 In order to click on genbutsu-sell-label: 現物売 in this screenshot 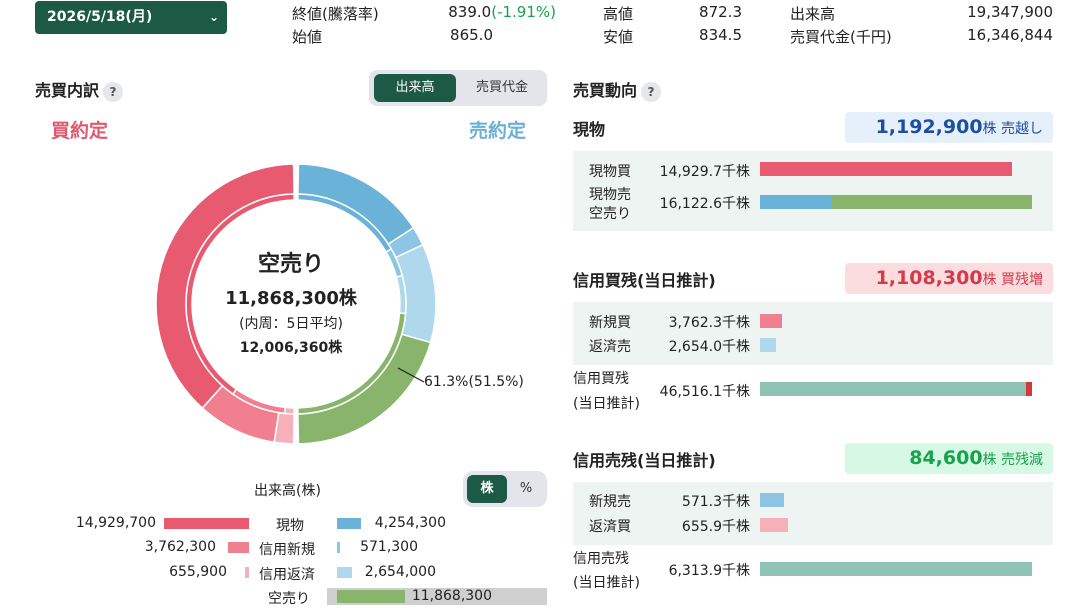, I will do `click(610, 195)`.